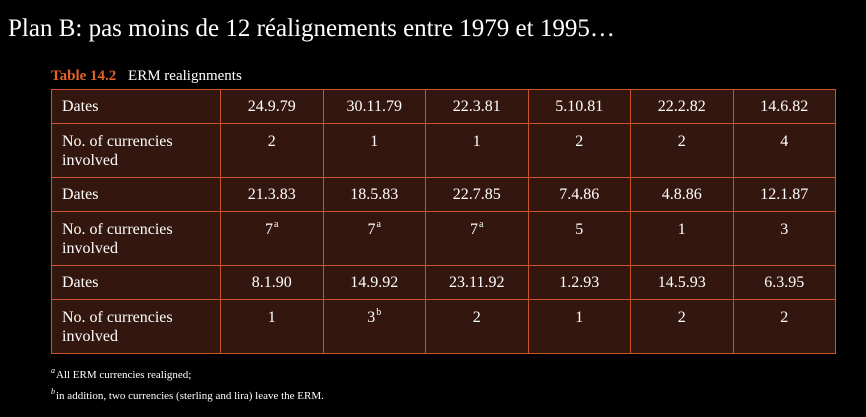 The height and width of the screenshot is (417, 866). Describe the element at coordinates (682, 194) in the screenshot. I see `realignment-date-cell: 4.8.86` at that location.